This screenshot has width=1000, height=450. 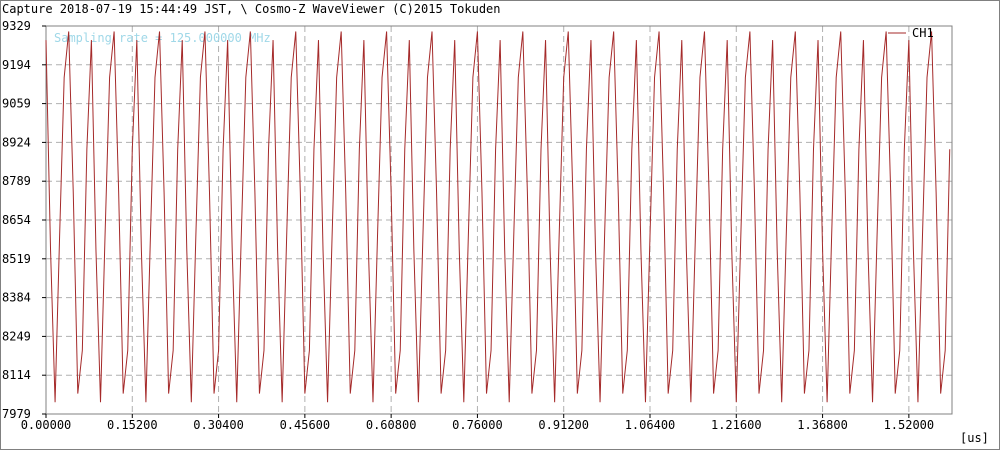 What do you see at coordinates (218, 425) in the screenshot?
I see `x-tick-label: 0.30400` at bounding box center [218, 425].